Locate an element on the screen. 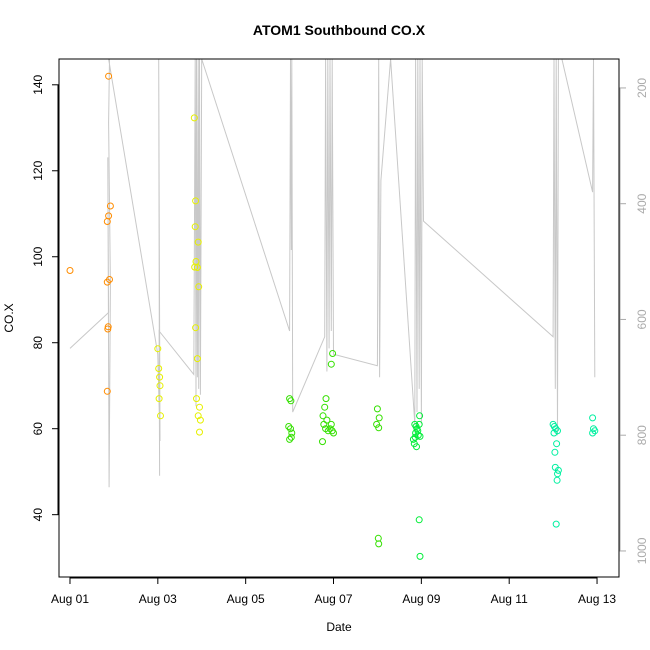 The width and height of the screenshot is (650, 650). right-tick-label: 600 is located at coordinates (642, 319).